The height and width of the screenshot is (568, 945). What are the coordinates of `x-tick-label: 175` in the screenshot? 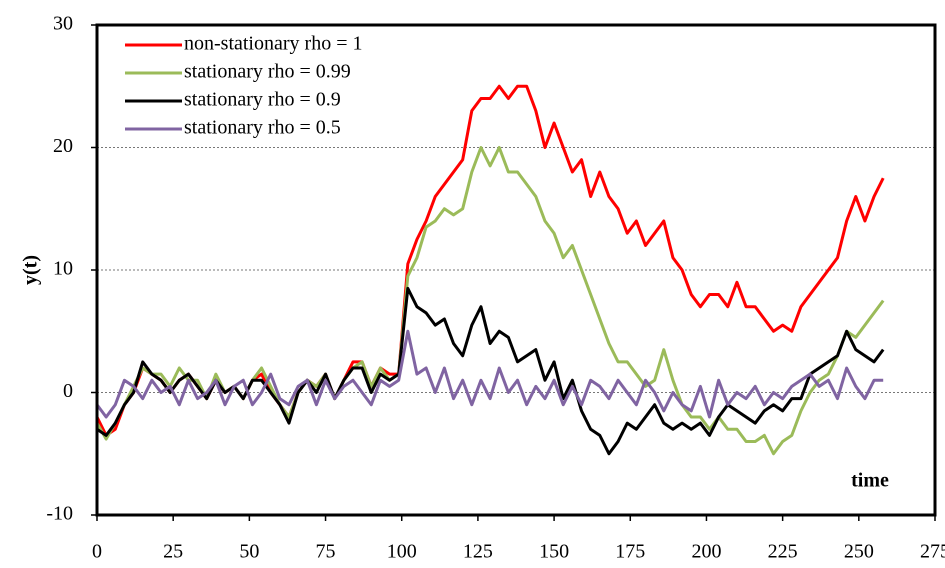 It's located at (630, 552).